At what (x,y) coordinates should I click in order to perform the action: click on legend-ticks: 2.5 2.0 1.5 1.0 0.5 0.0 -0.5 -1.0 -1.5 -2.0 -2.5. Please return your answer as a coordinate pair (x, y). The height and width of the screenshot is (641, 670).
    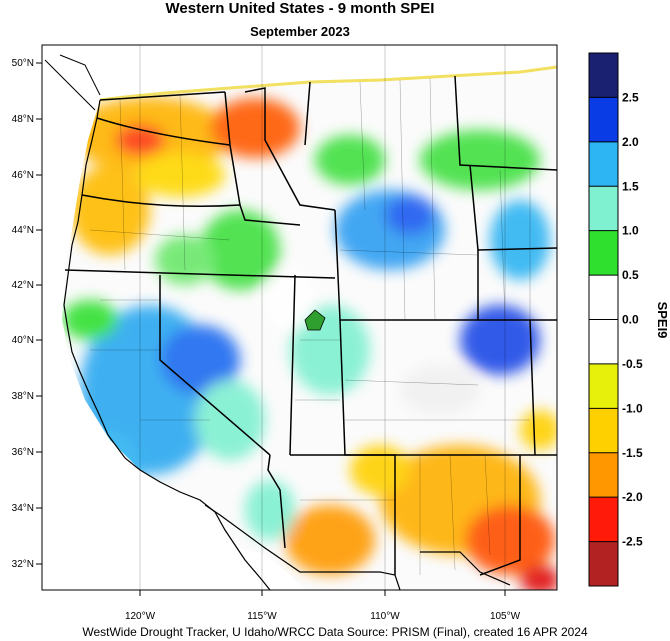
    Looking at the image, I should click on (616, 319).